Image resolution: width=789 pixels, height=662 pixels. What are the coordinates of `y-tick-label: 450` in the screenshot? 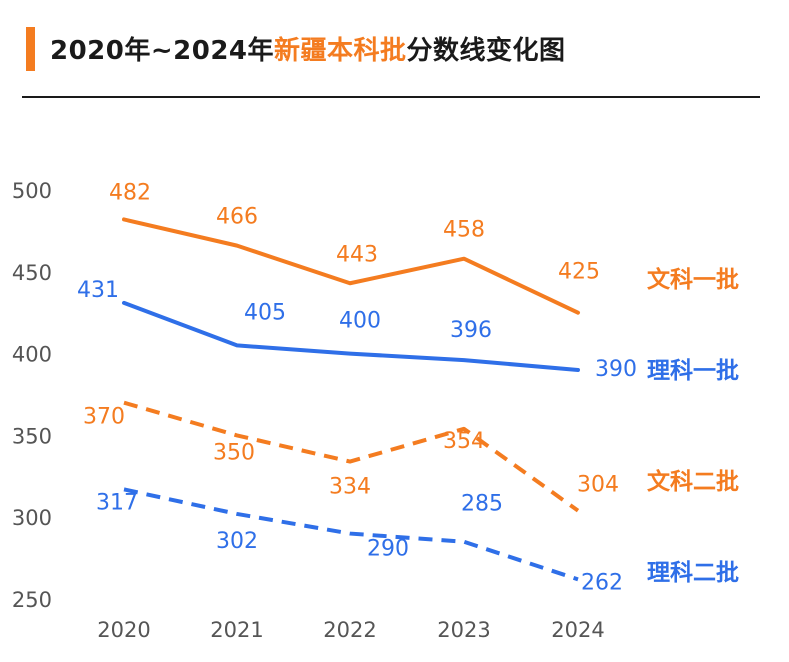 It's located at (32, 273).